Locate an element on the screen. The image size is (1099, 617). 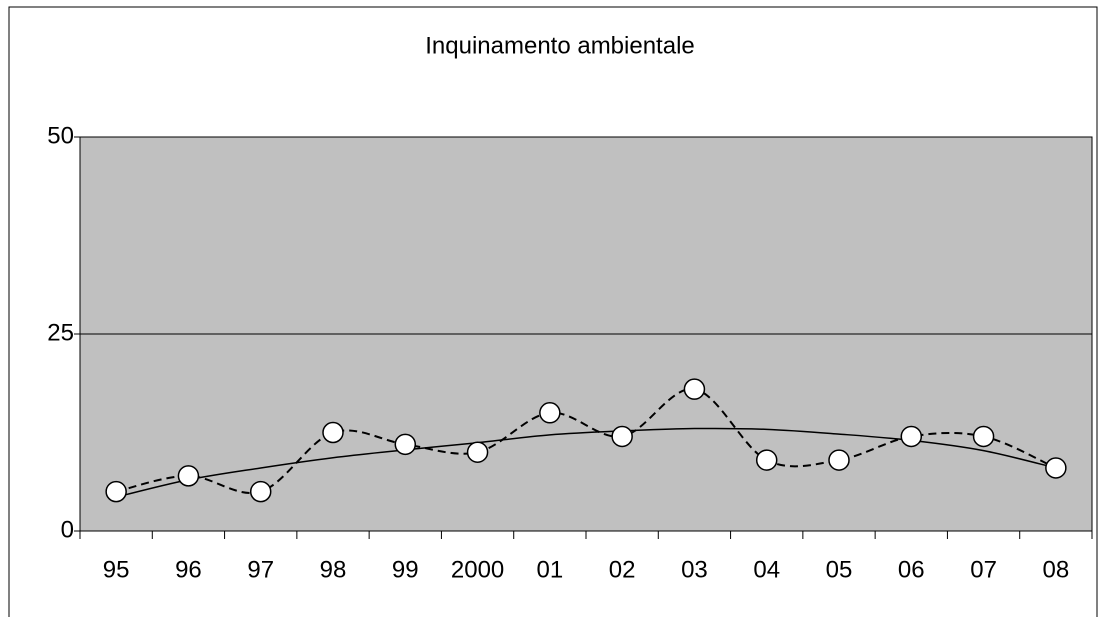
x-tick-label: 99 is located at coordinates (405, 569).